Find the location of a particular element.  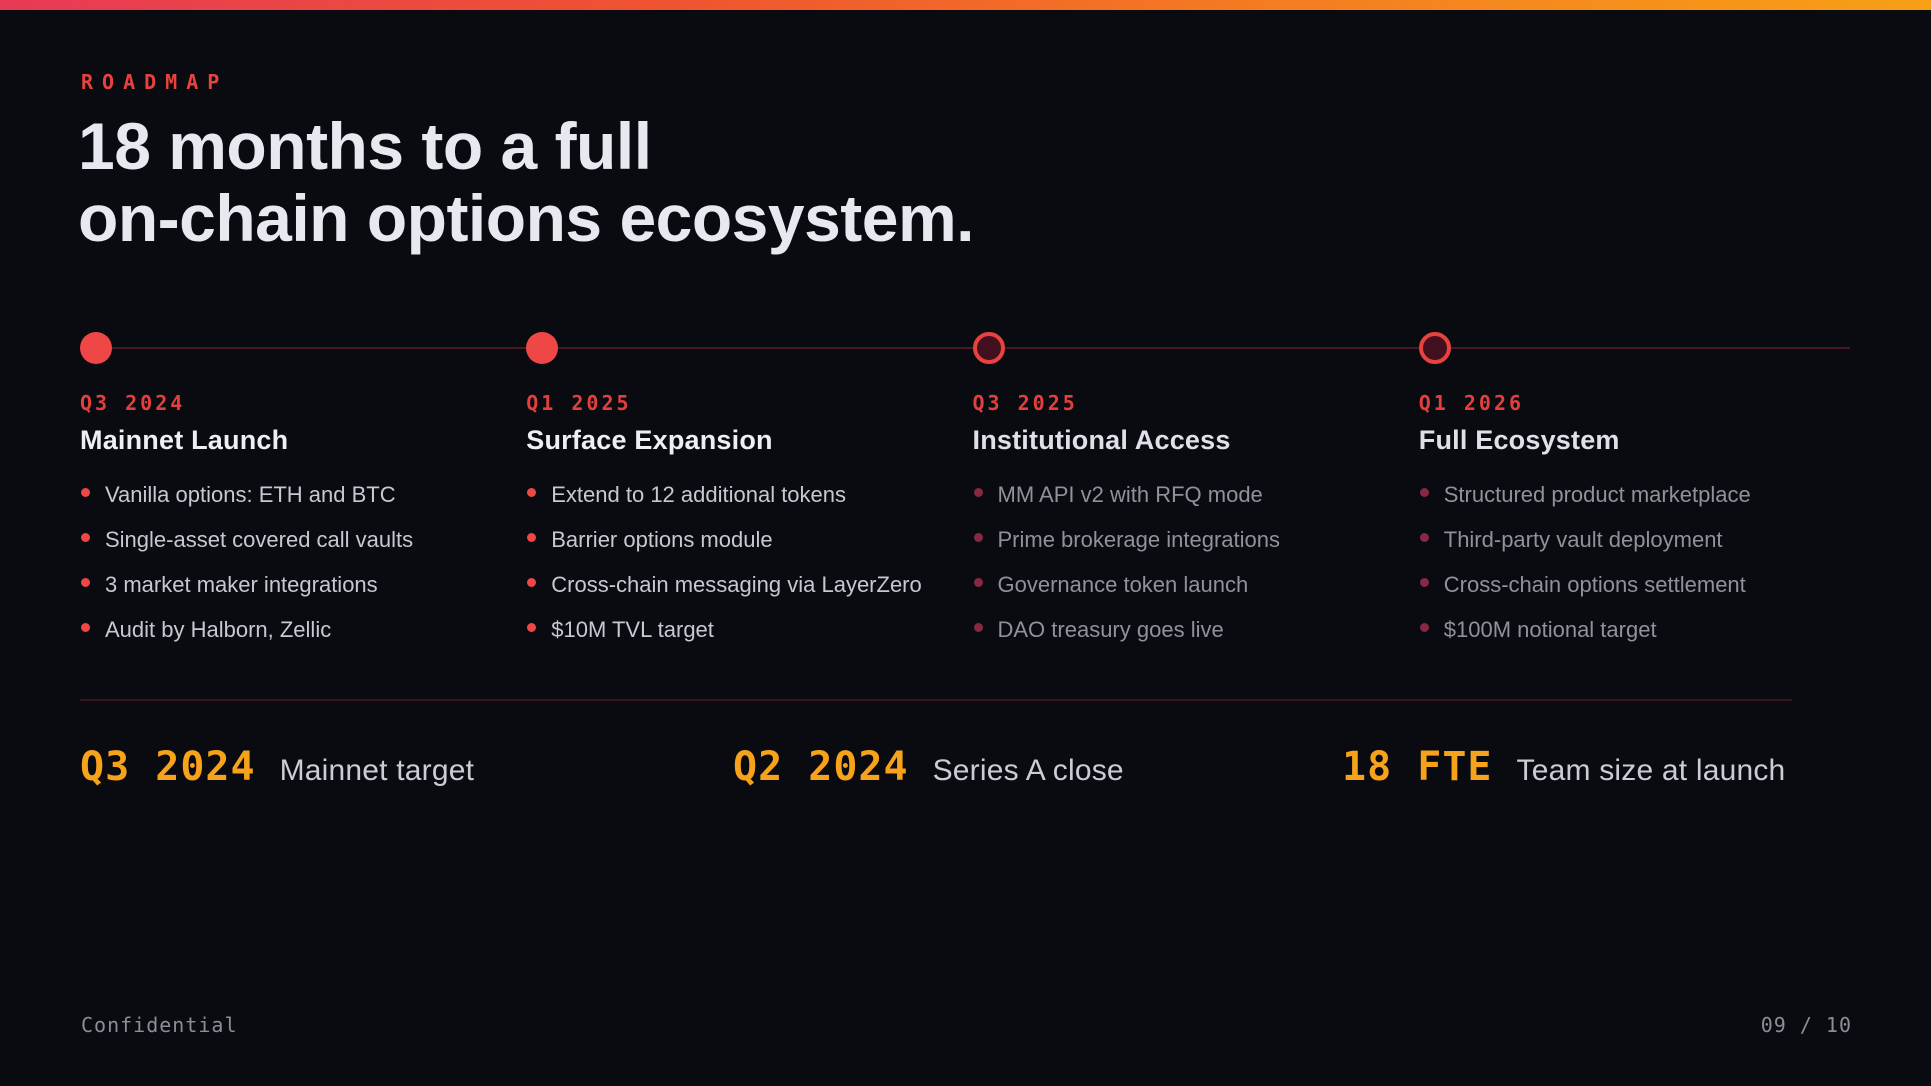

milestone-item: $10M TVL target is located at coordinates (742, 639).